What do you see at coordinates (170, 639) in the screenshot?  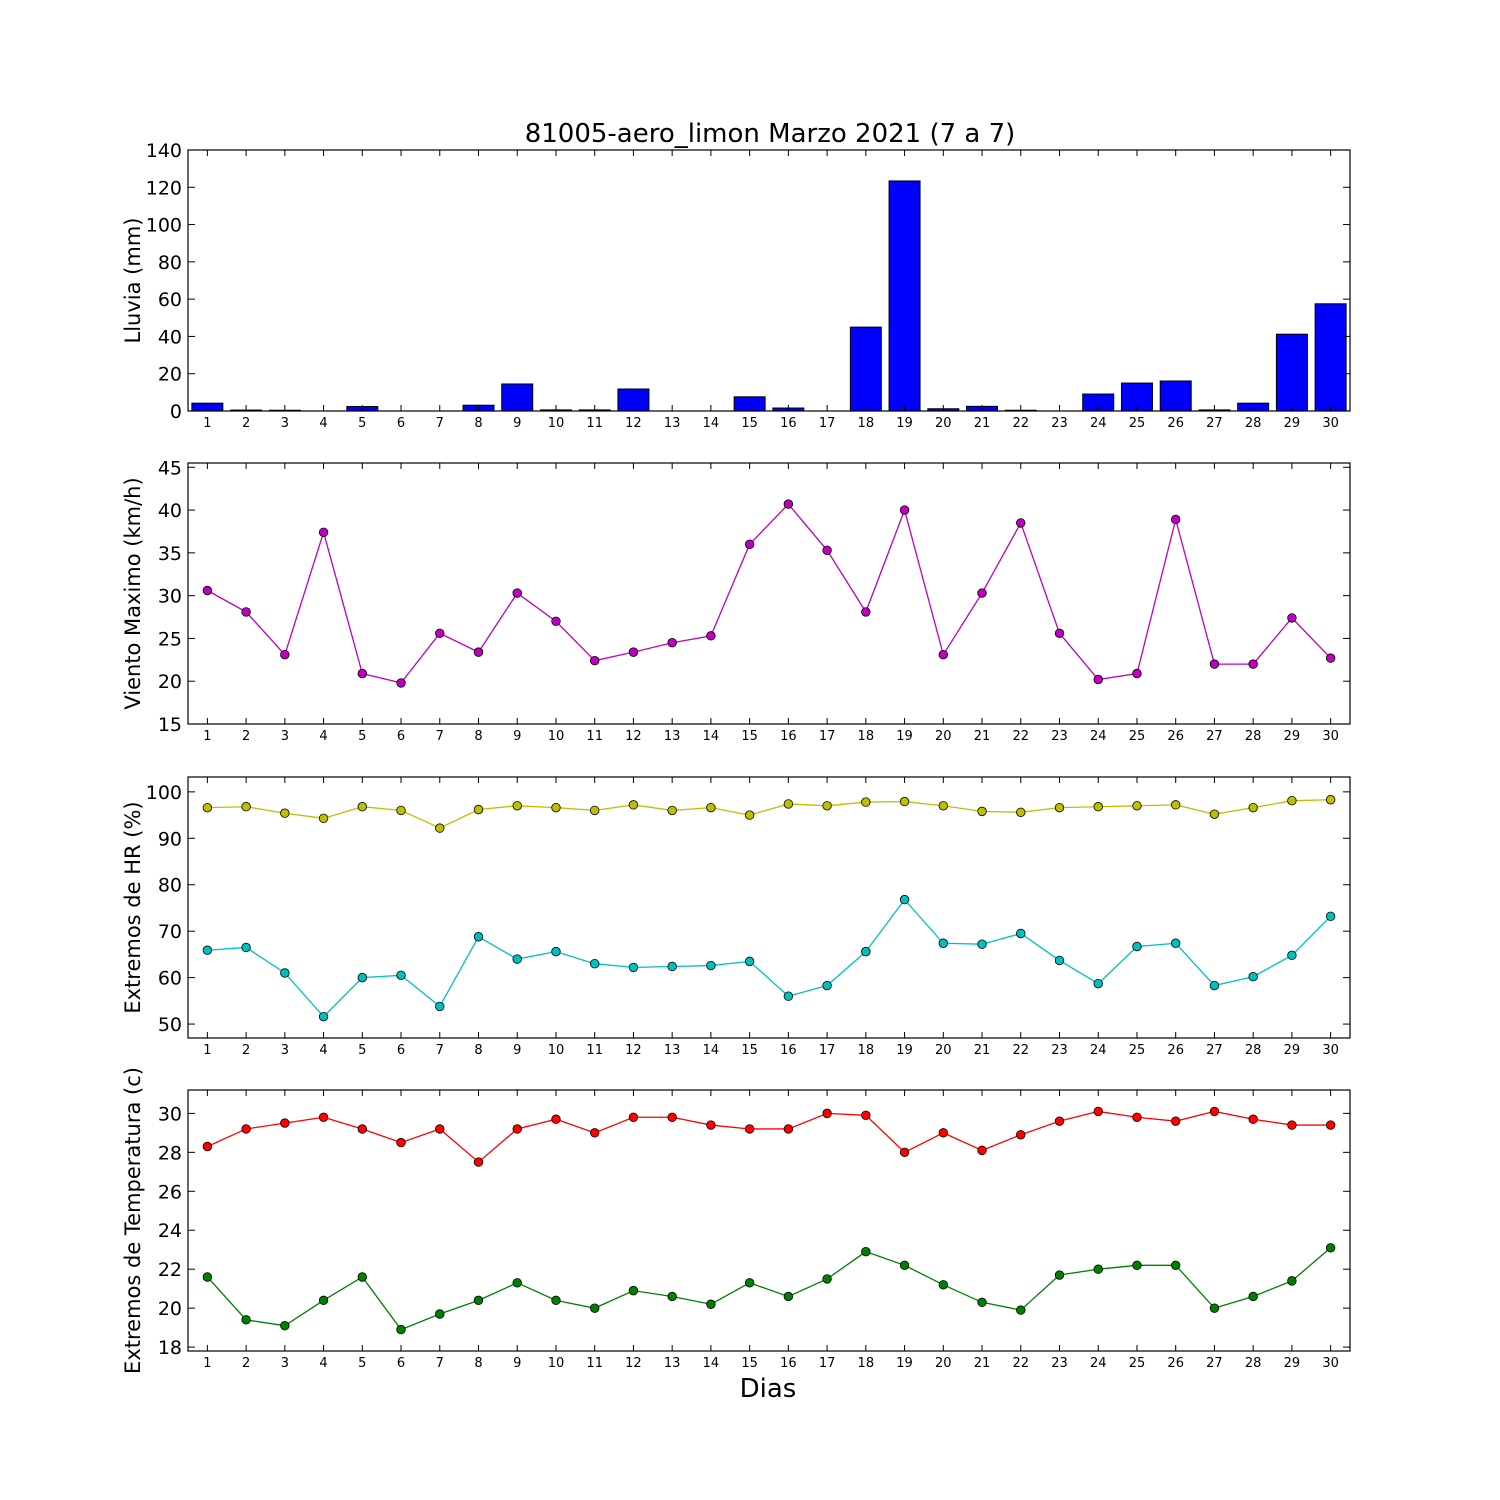 I see `y-tick-label: 25` at bounding box center [170, 639].